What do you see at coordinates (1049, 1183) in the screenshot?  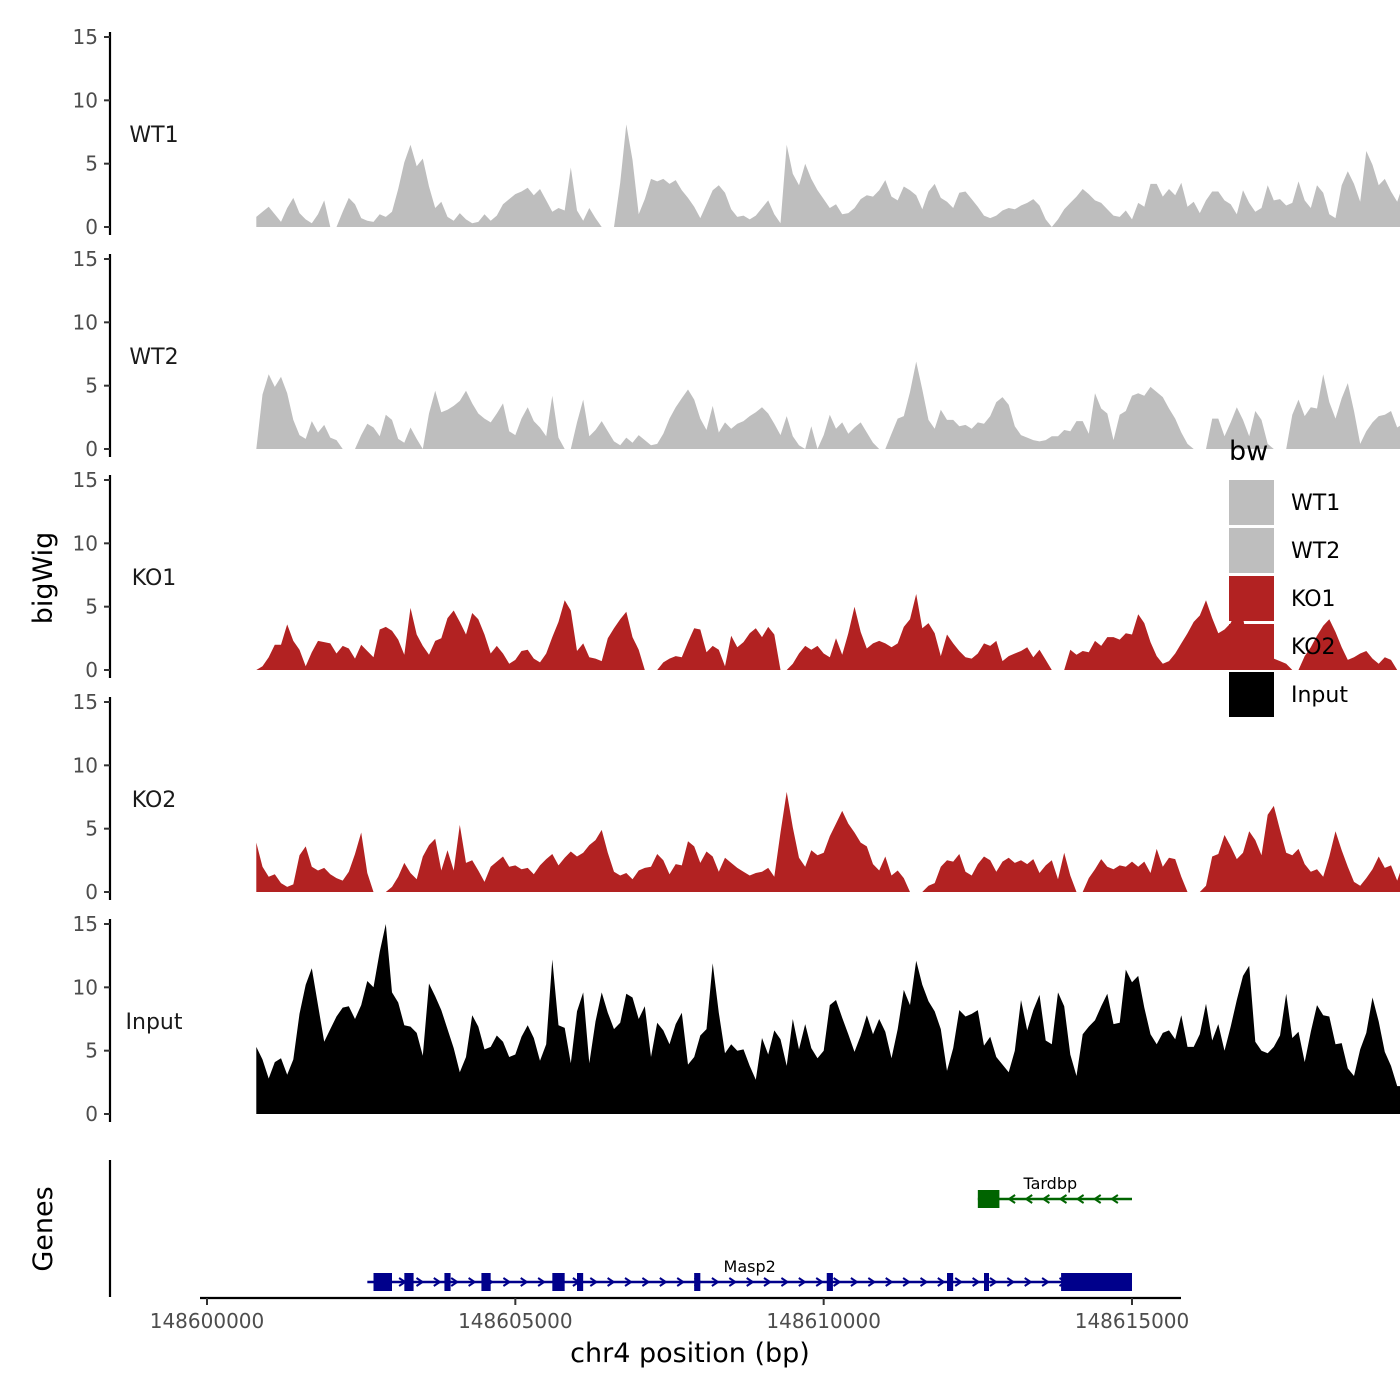 I see `gene-label-tardbp: Tardbp` at bounding box center [1049, 1183].